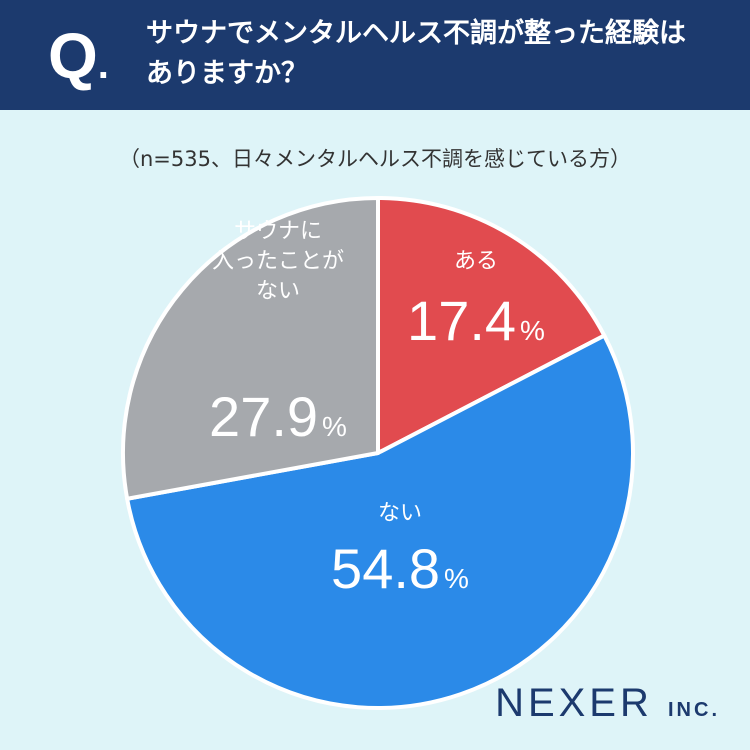 This screenshot has width=750, height=750. What do you see at coordinates (476, 320) in the screenshot?
I see `slice-value: 17.4%` at bounding box center [476, 320].